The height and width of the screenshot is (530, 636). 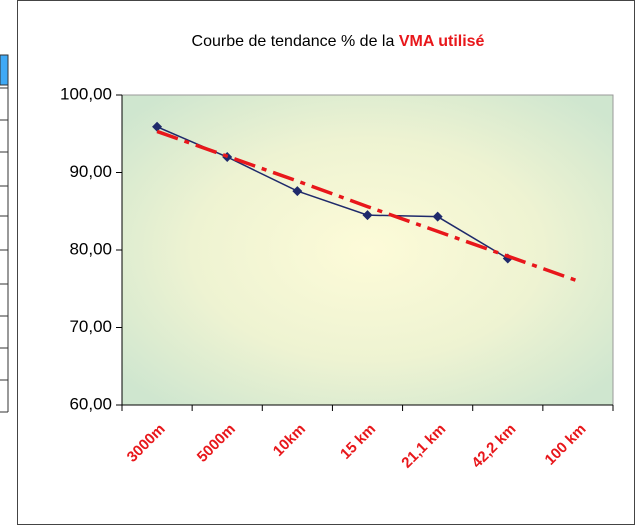 What do you see at coordinates (86, 93) in the screenshot?
I see `y-tick-label: 100,00` at bounding box center [86, 93].